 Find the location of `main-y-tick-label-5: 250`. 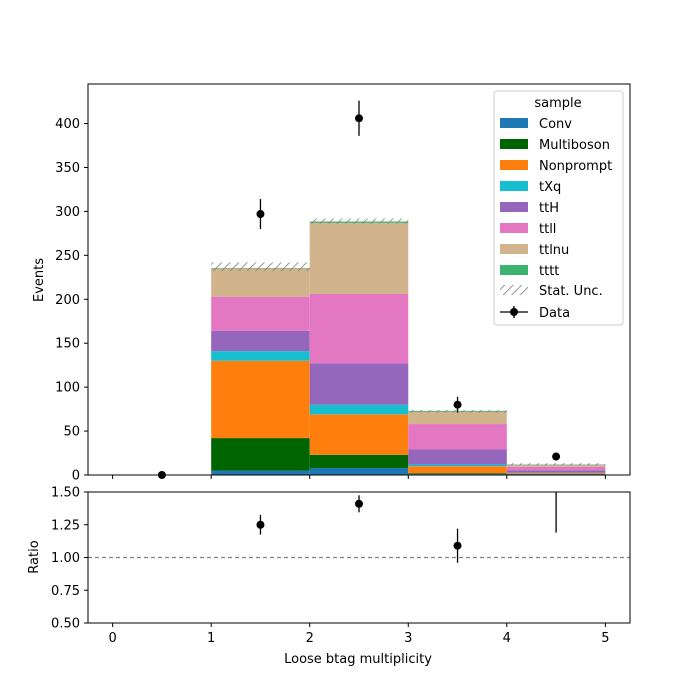

main-y-tick-label-5: 250 is located at coordinates (67, 256).